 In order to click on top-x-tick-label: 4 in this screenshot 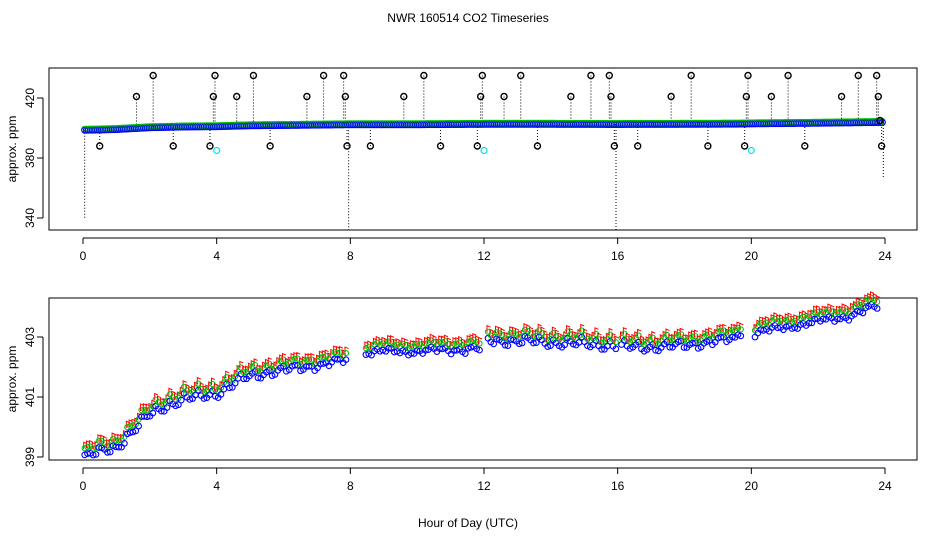, I will do `click(216, 256)`.